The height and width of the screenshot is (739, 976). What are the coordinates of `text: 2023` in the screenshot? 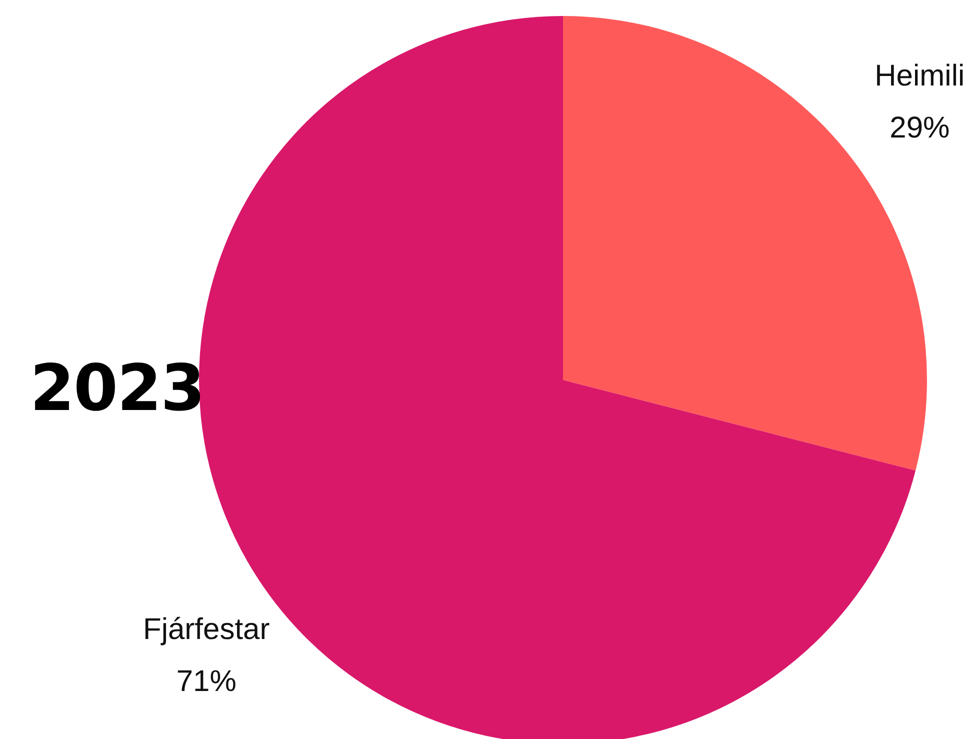 It's located at (117, 389).